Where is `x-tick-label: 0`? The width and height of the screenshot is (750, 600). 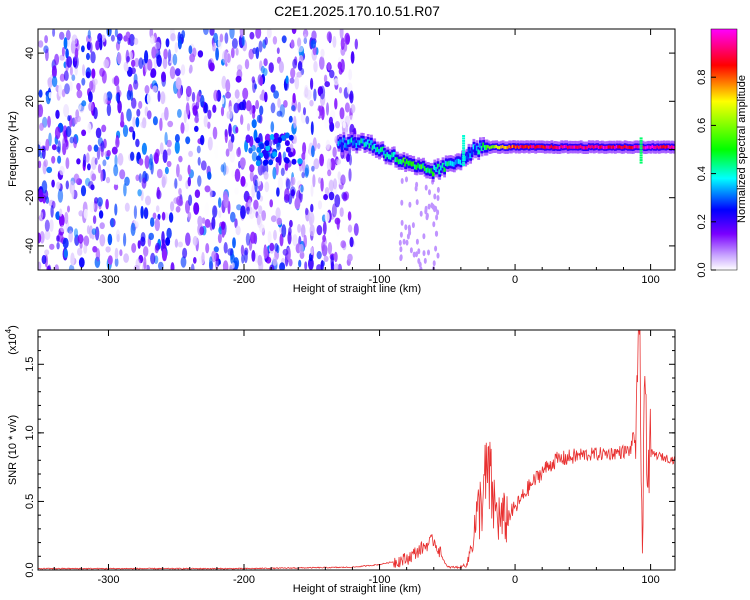
x-tick-label: 0 is located at coordinates (515, 580).